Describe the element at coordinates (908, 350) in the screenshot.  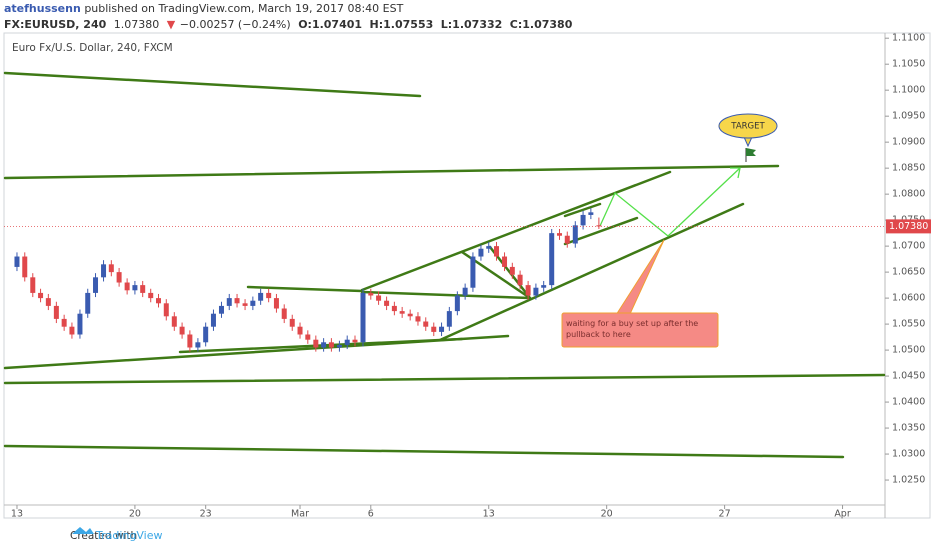
I see `y-tick-label: 1.0500` at that location.